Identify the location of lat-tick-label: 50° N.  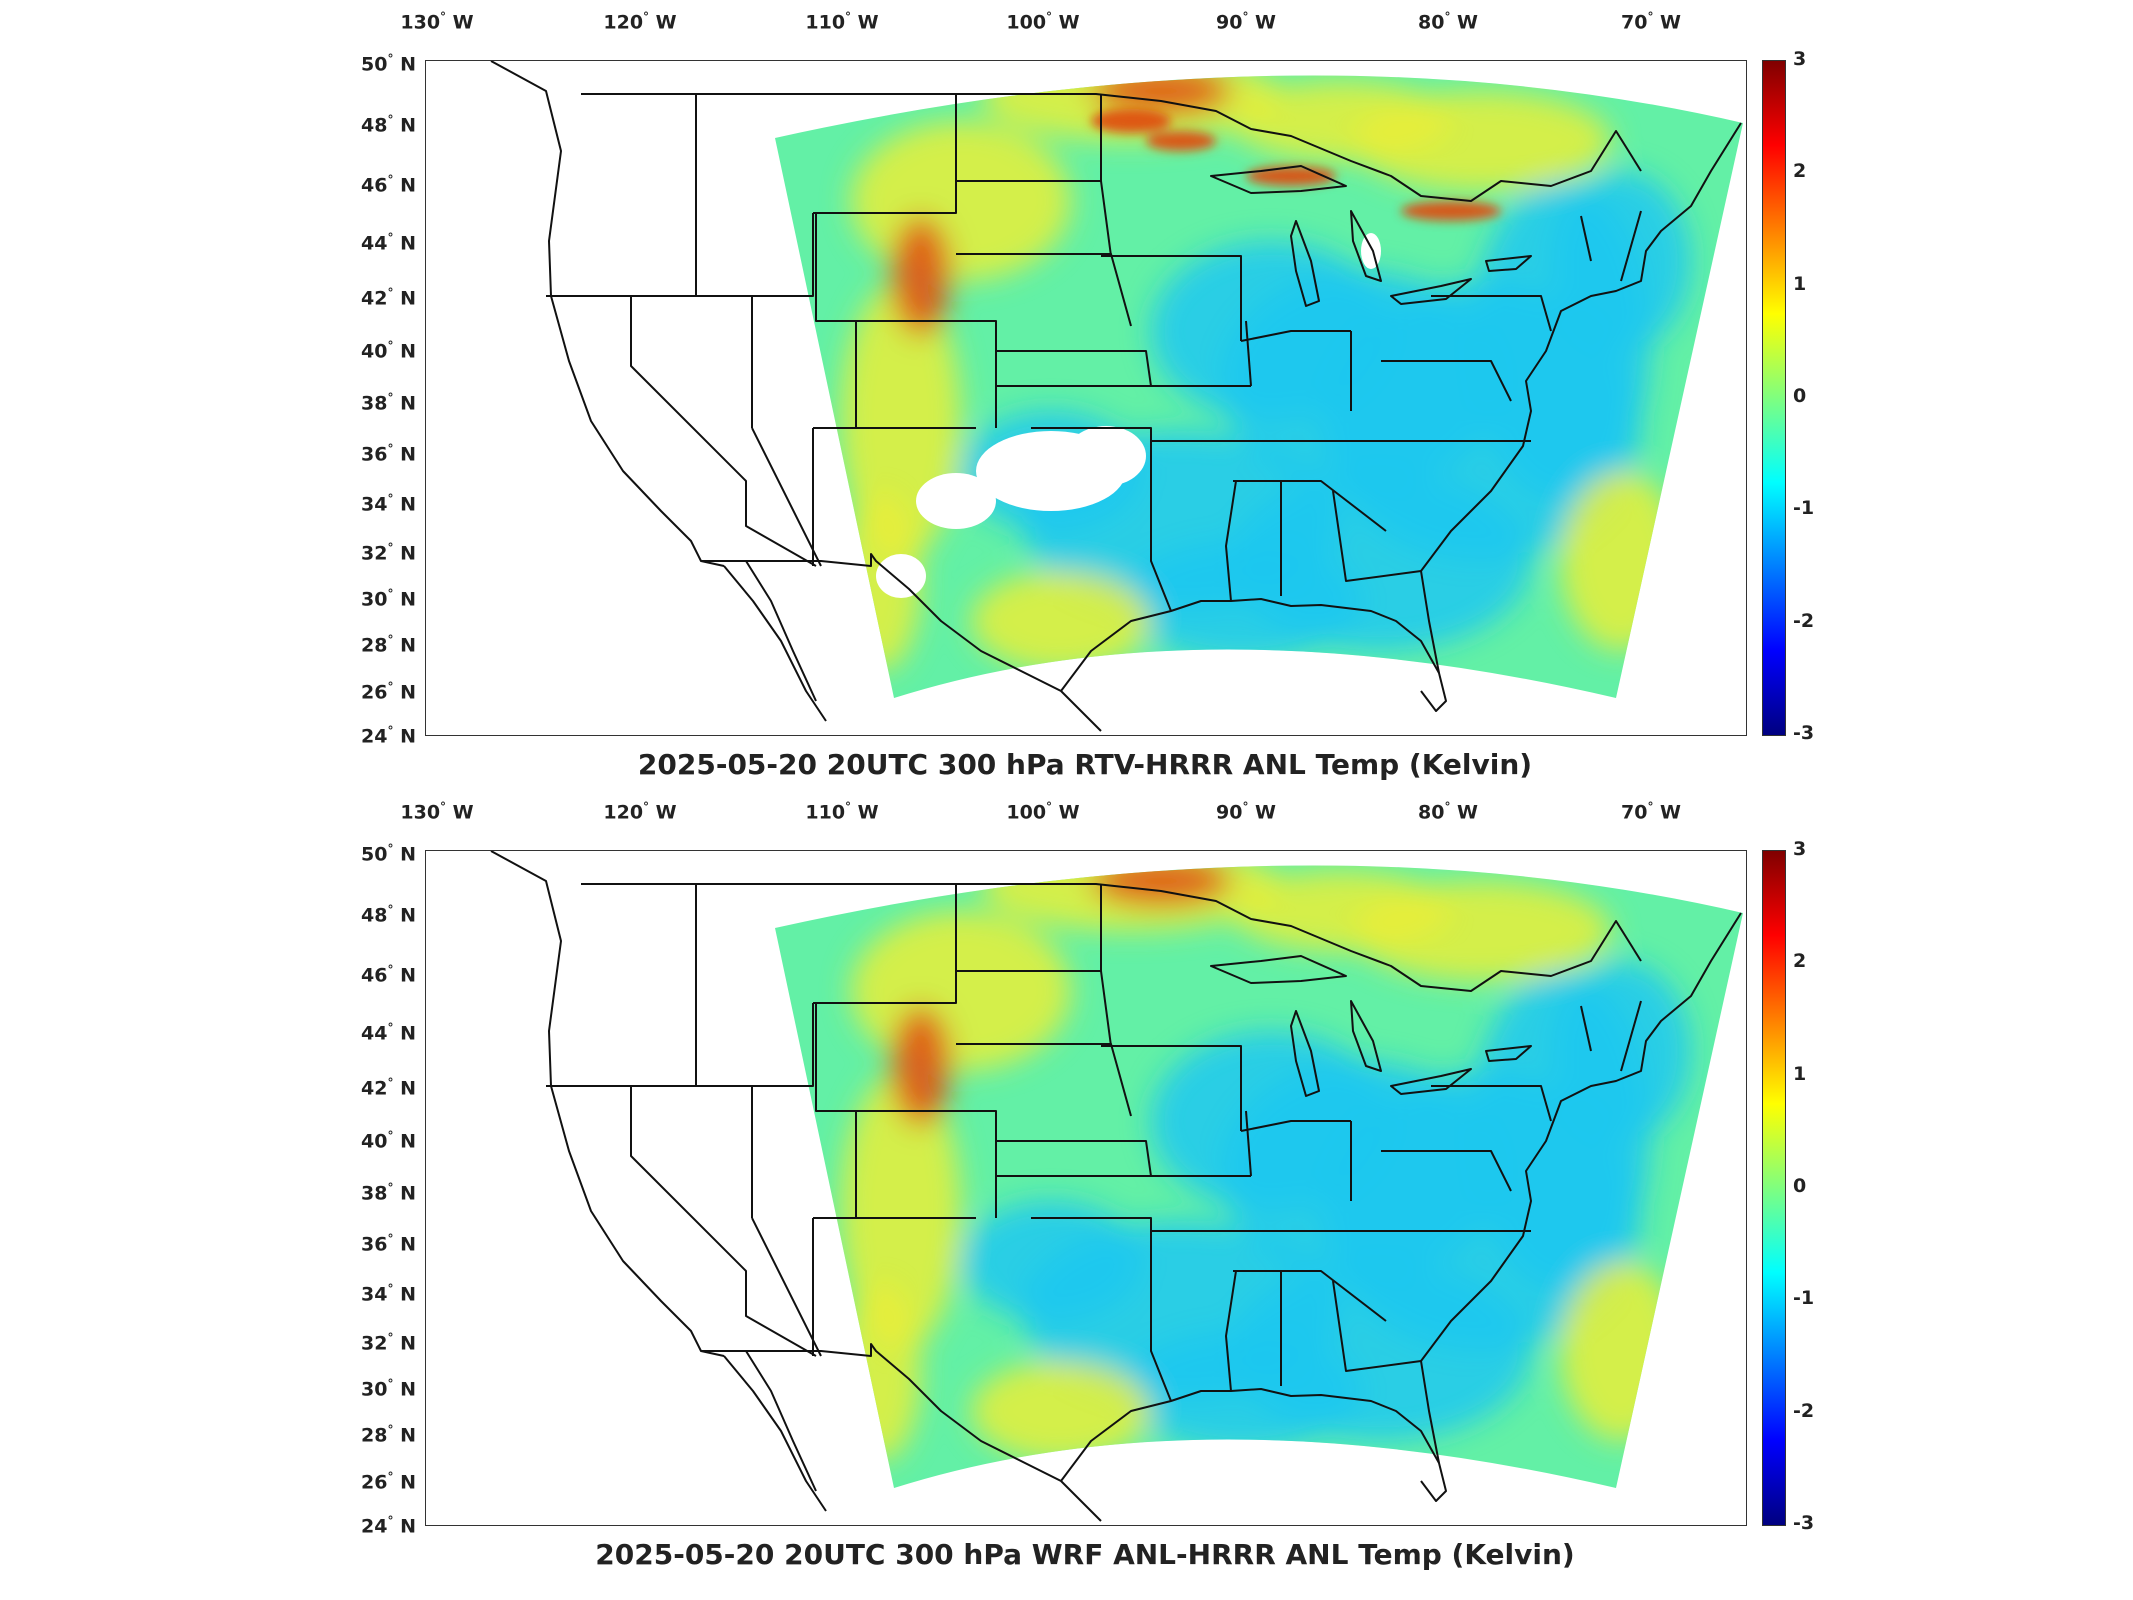
(388, 64).